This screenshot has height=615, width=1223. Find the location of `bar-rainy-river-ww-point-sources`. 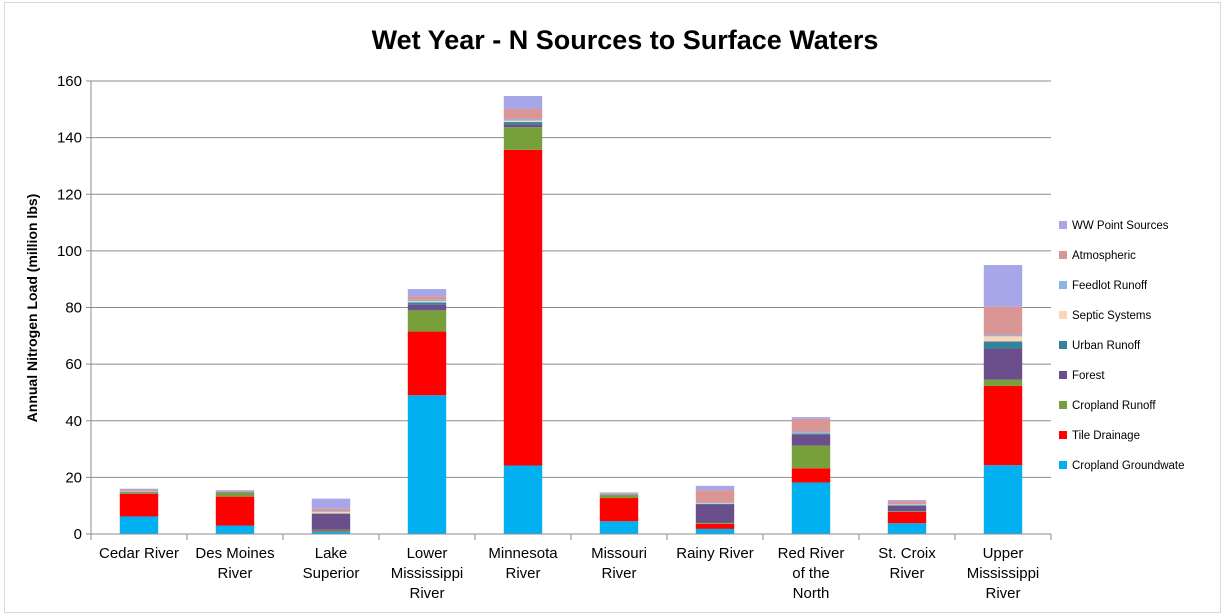

bar-rainy-river-ww-point-sources is located at coordinates (715, 488).